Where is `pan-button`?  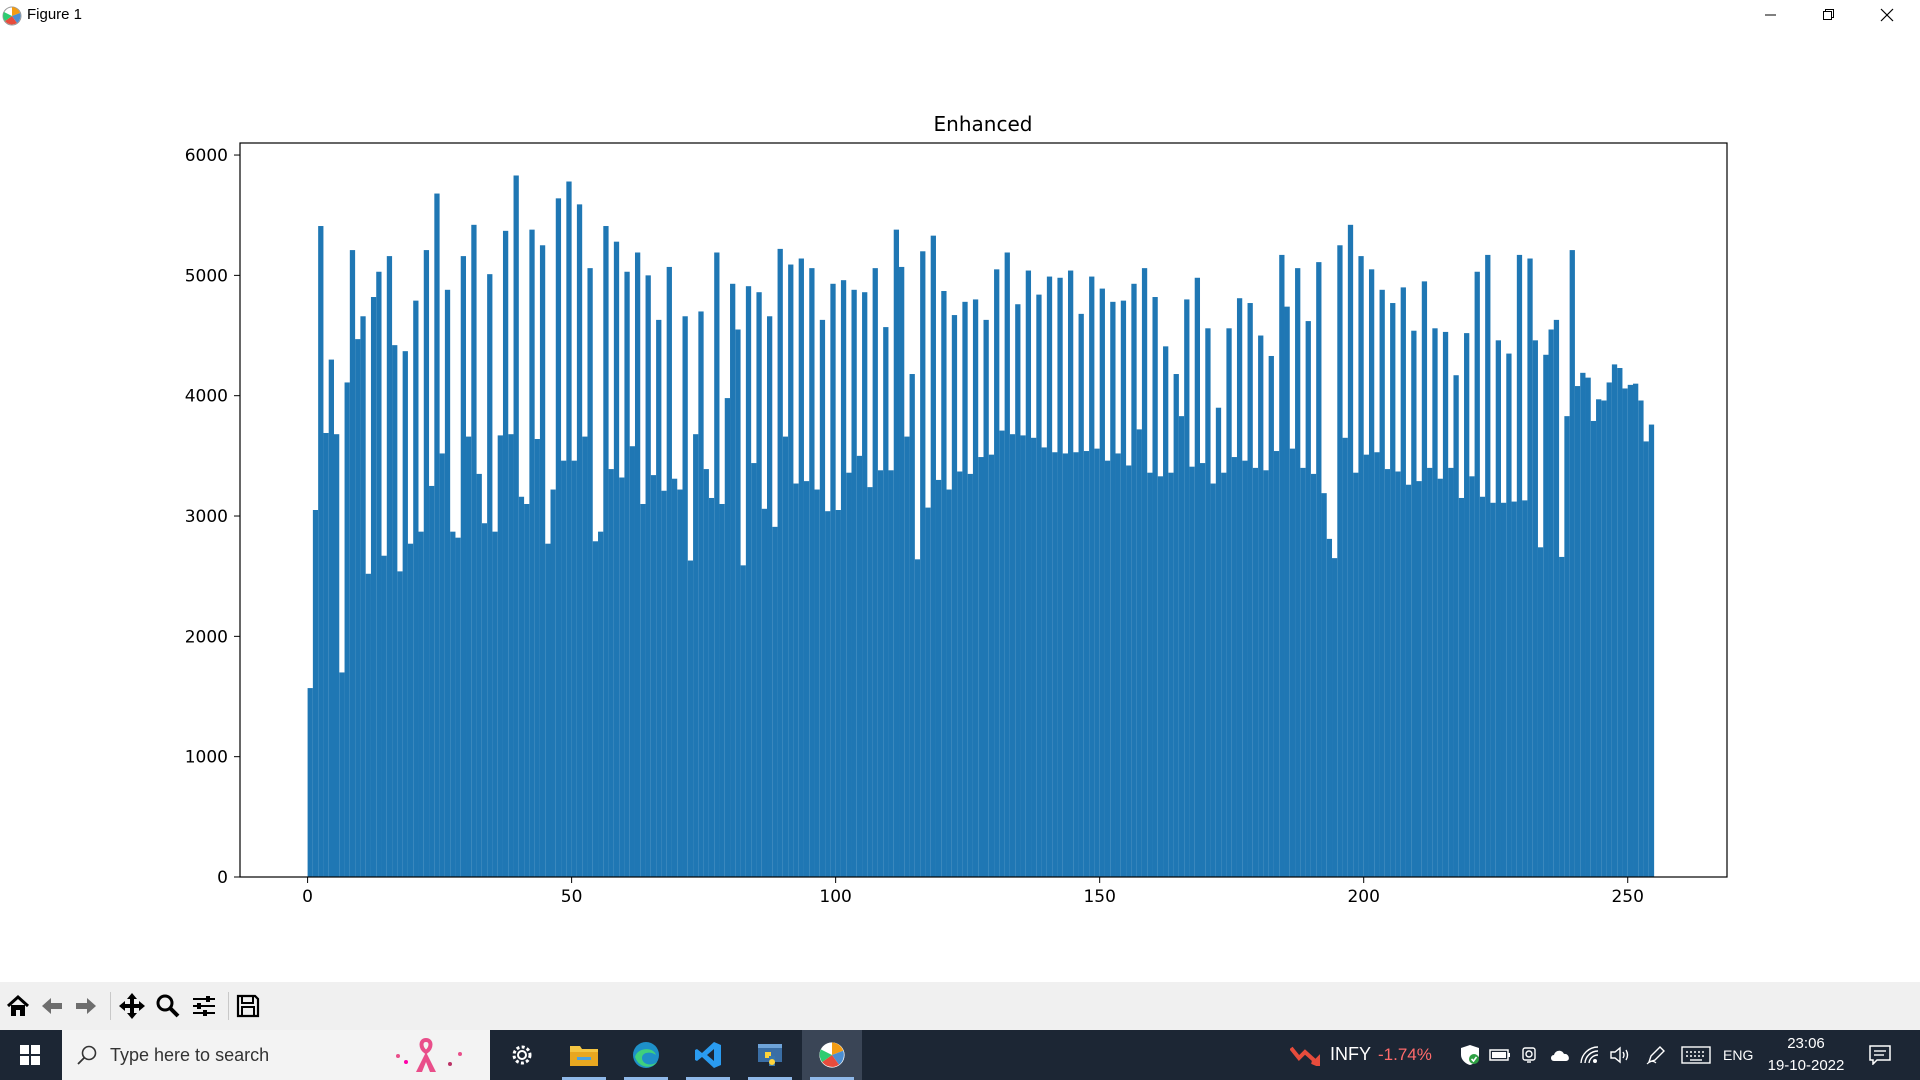 pan-button is located at coordinates (132, 1006).